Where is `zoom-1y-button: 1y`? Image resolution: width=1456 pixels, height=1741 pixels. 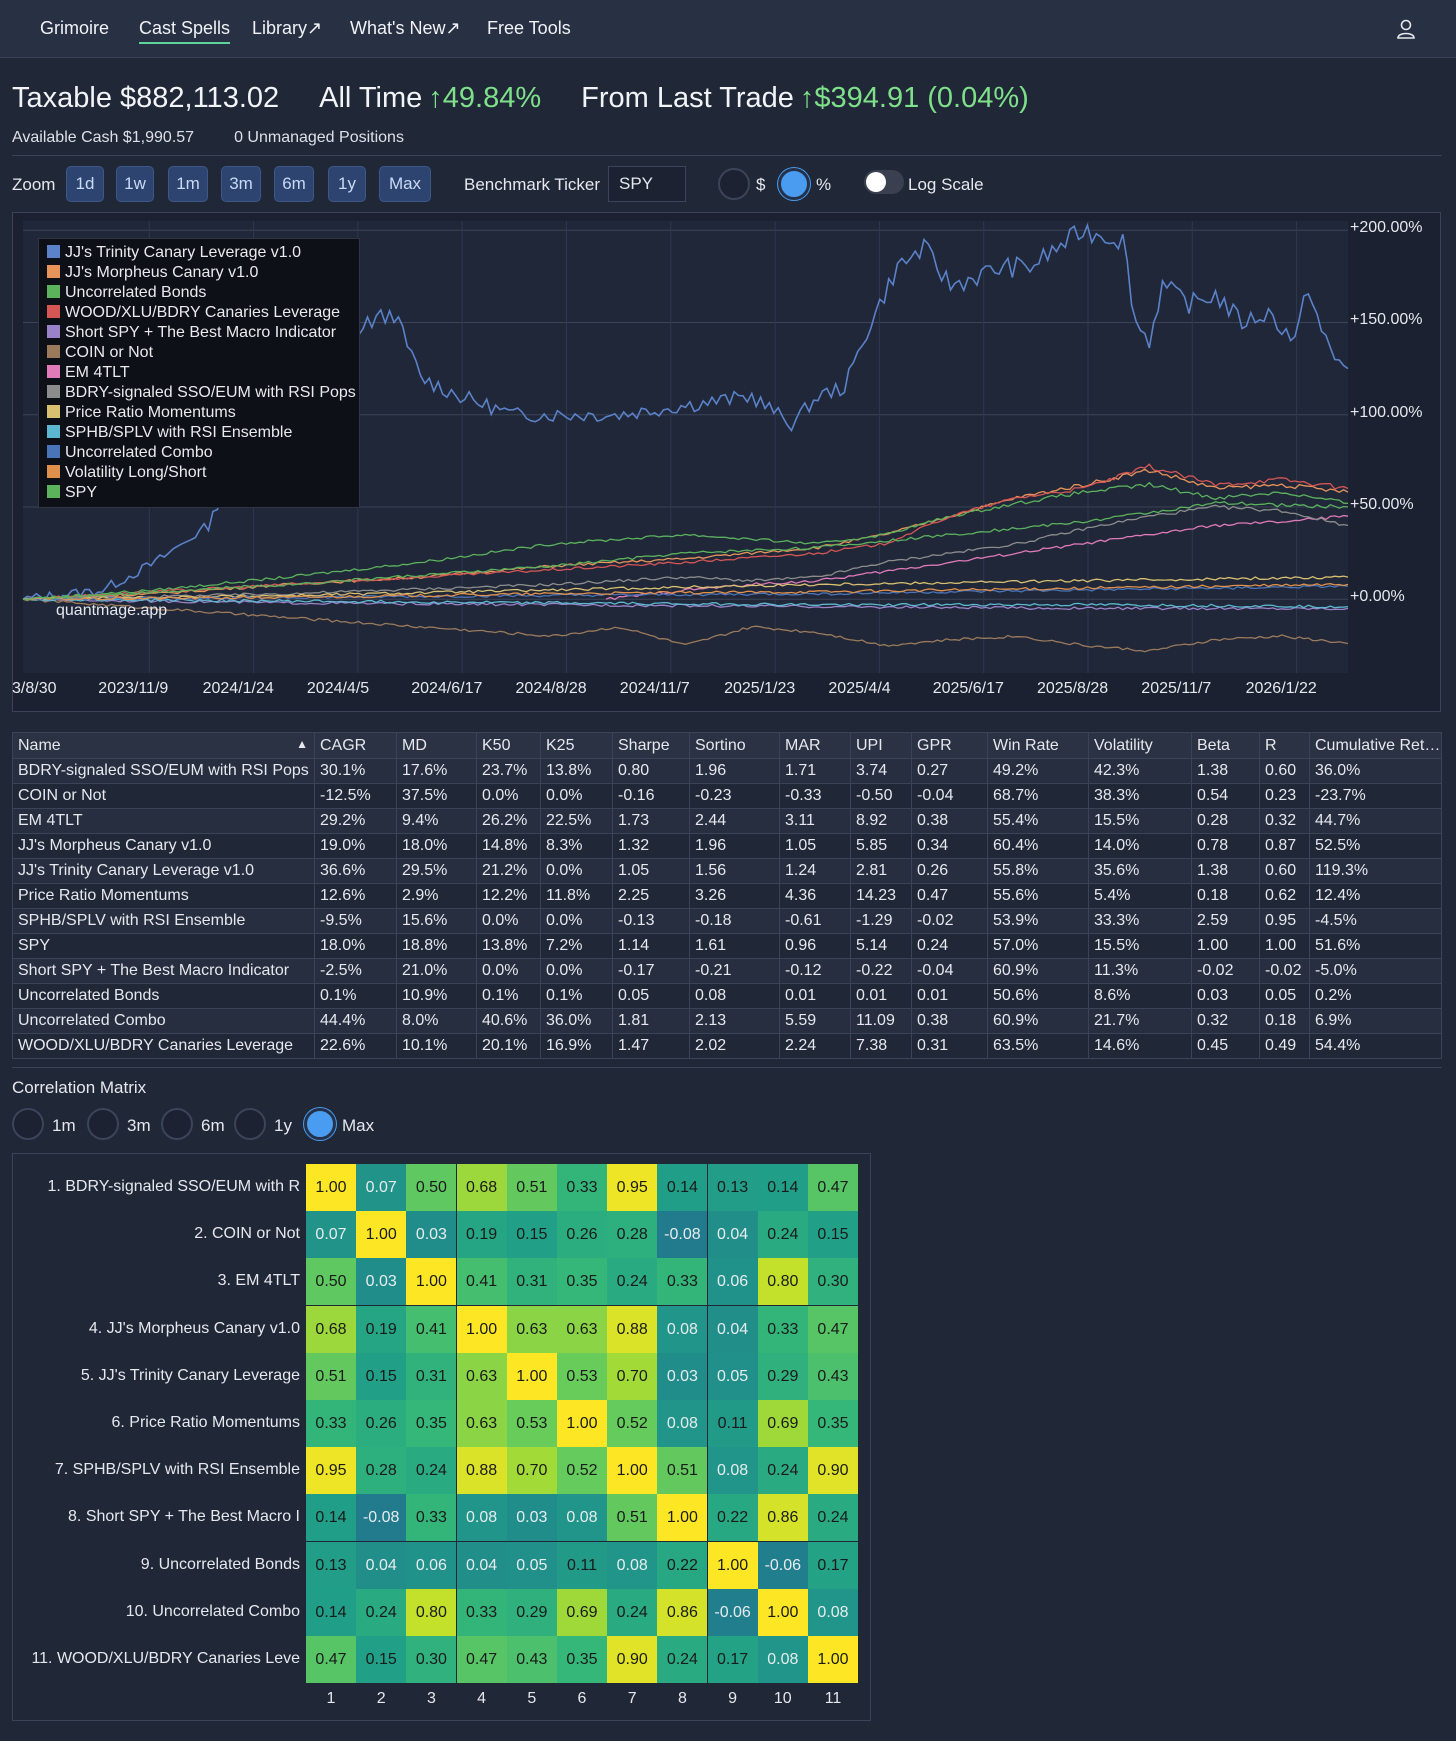 zoom-1y-button: 1y is located at coordinates (347, 184).